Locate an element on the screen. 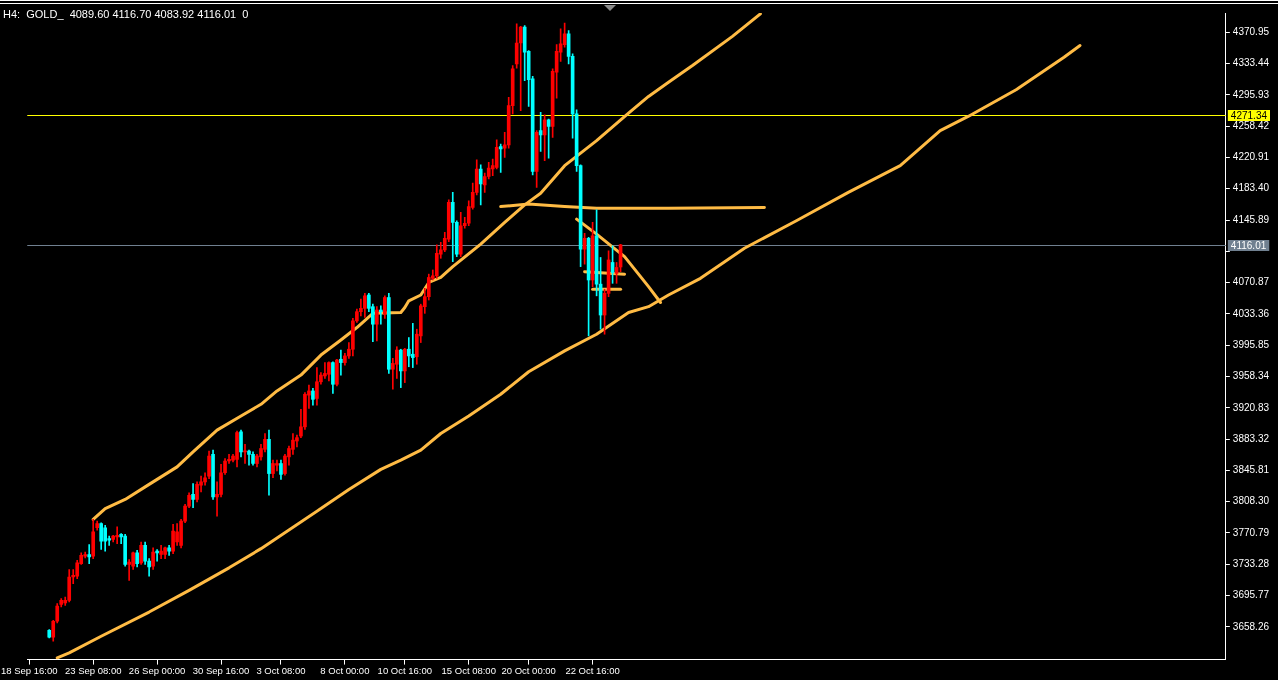  y-tick-label: 4183.40 is located at coordinates (1251, 188).